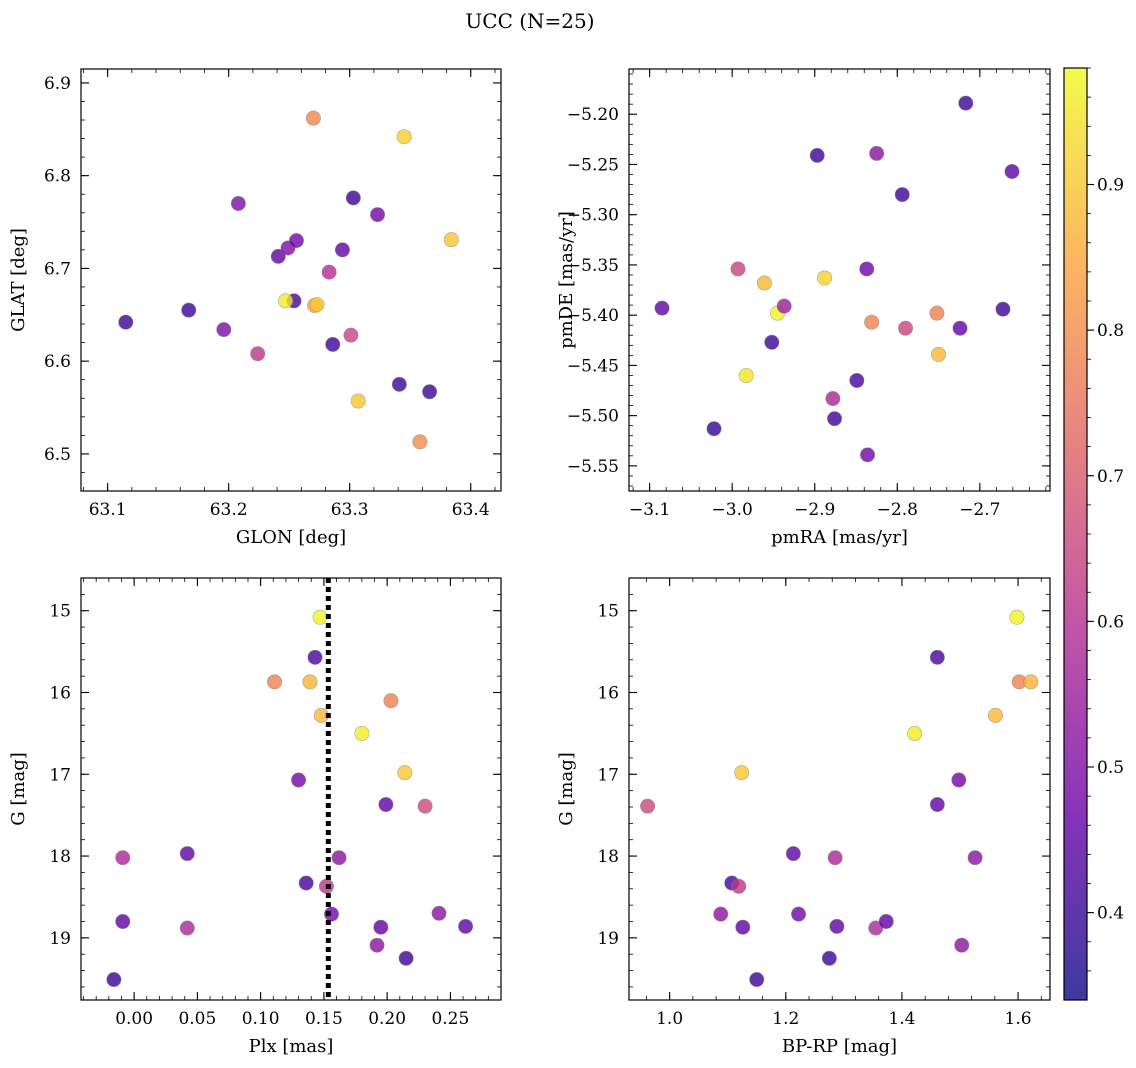  Describe the element at coordinates (897, 510) in the screenshot. I see `x-tick-label: −2.8` at that location.